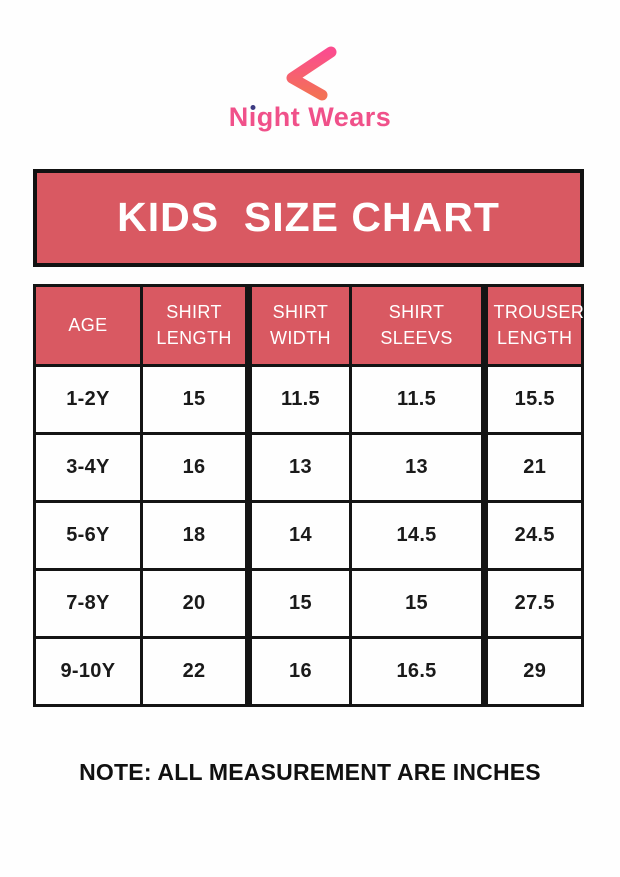 This screenshot has height=877, width=620. I want to click on cell-age: 3-4Y, so click(88, 467).